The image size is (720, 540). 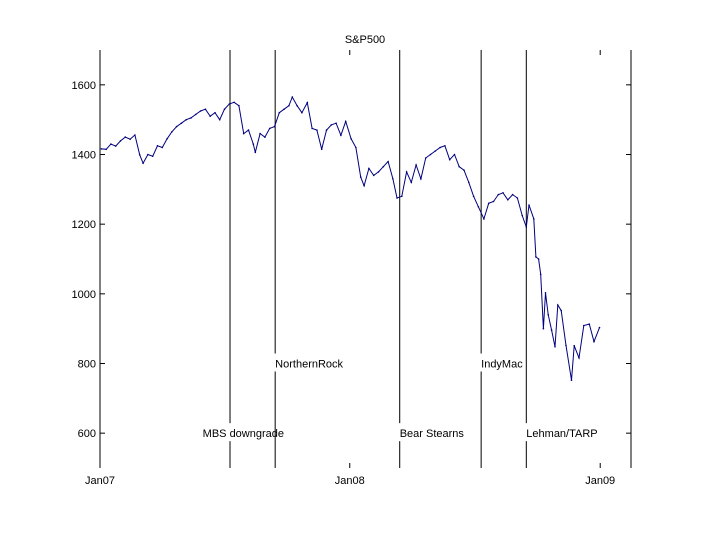 What do you see at coordinates (502, 365) in the screenshot?
I see `event-label: IndyMac` at bounding box center [502, 365].